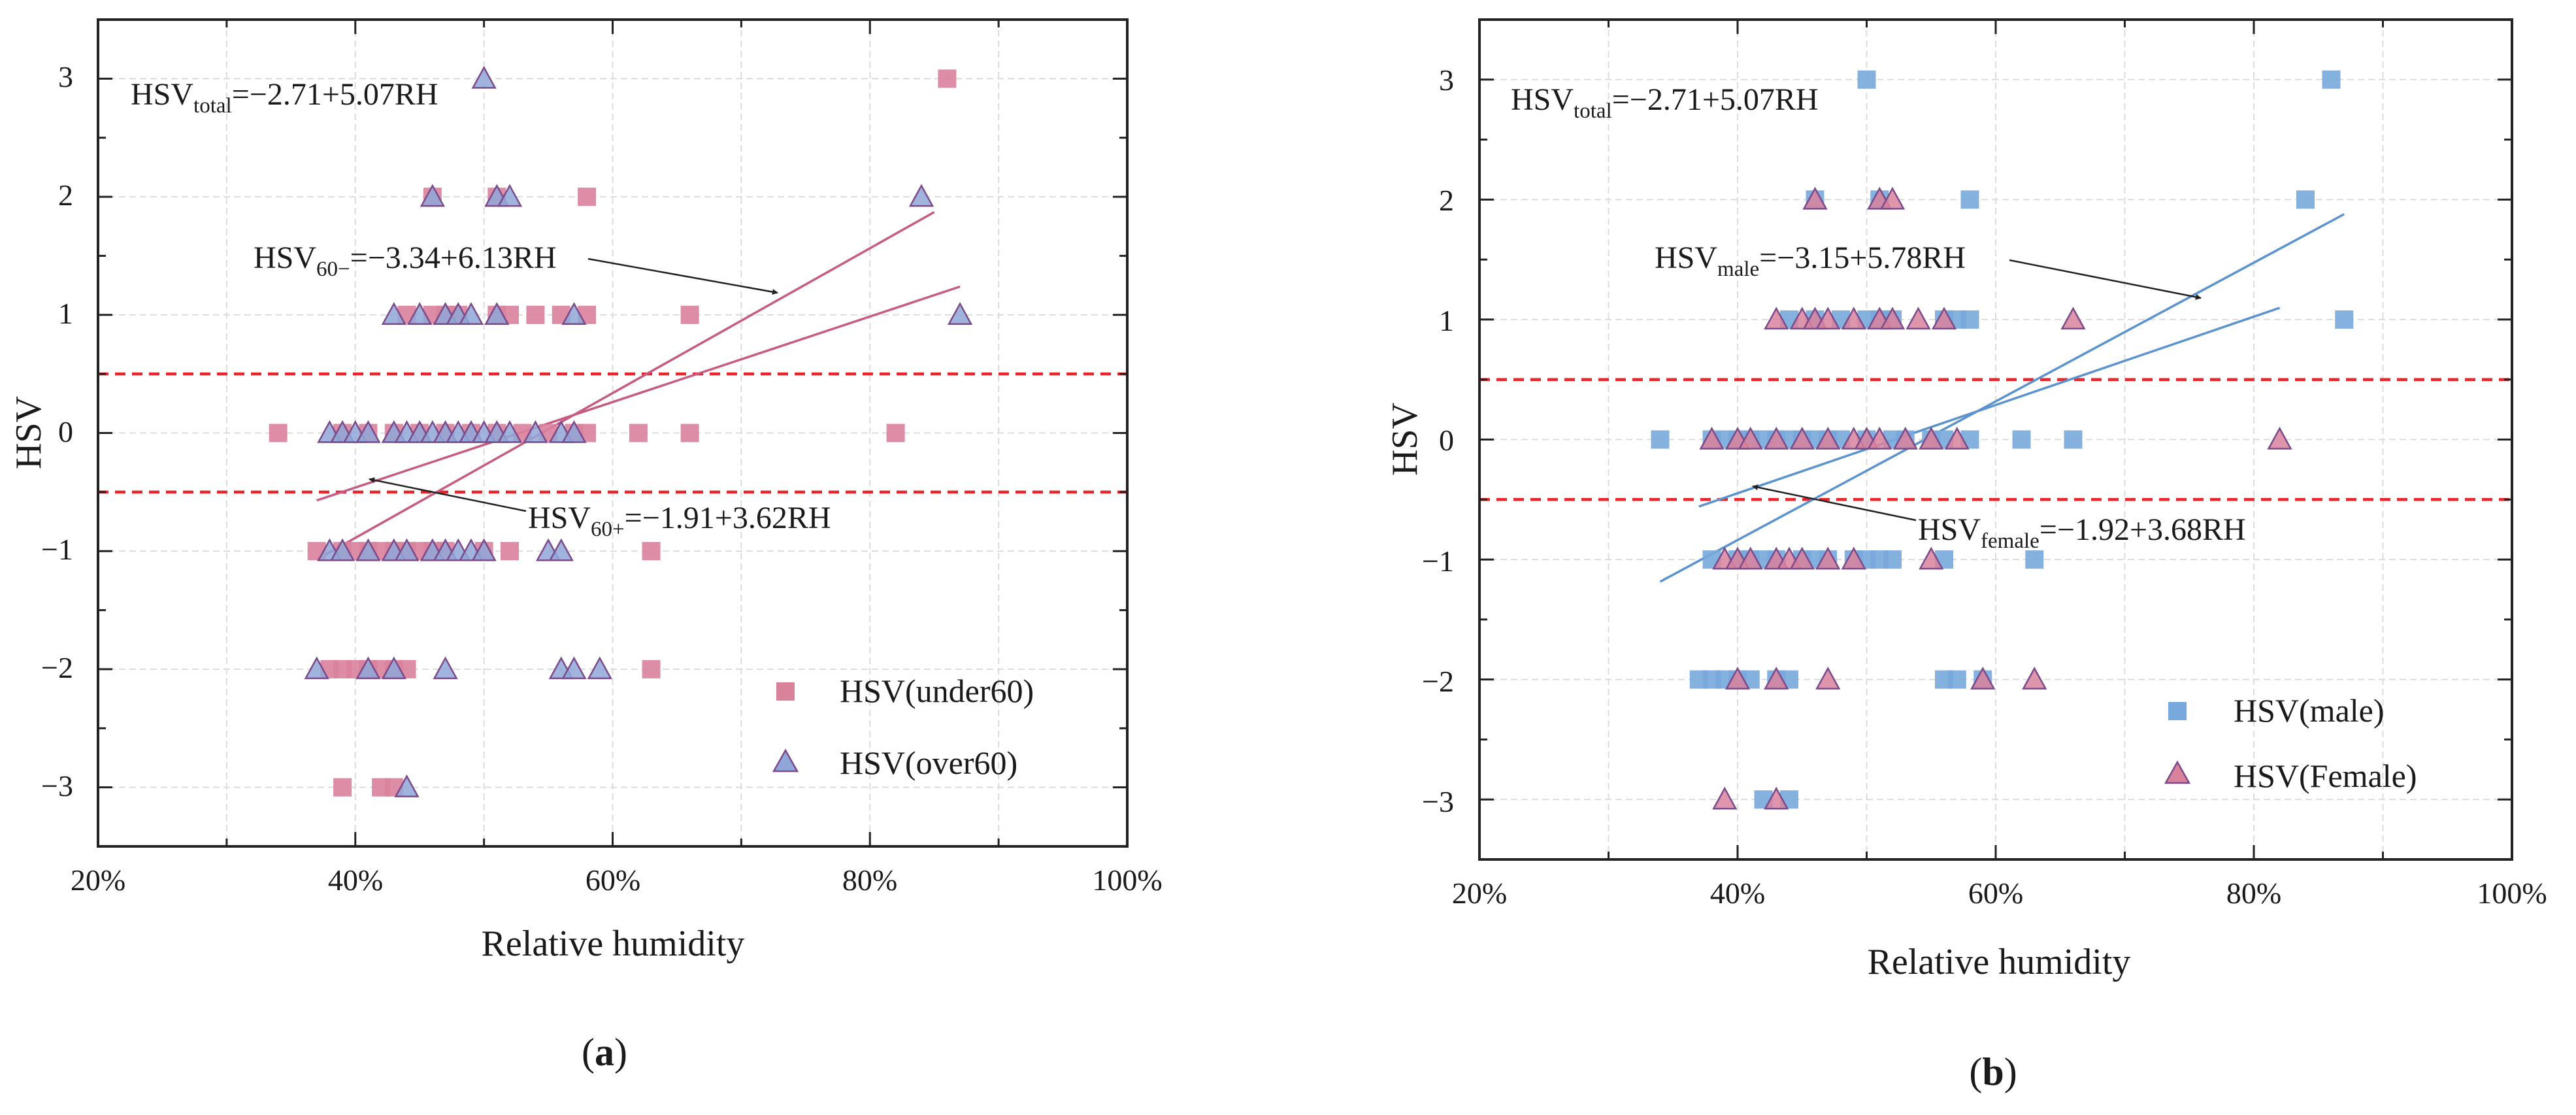 The width and height of the screenshot is (2576, 1115). I want to click on equation-male-b: HSVmale=−3.15+5.78RH, so click(1810, 261).